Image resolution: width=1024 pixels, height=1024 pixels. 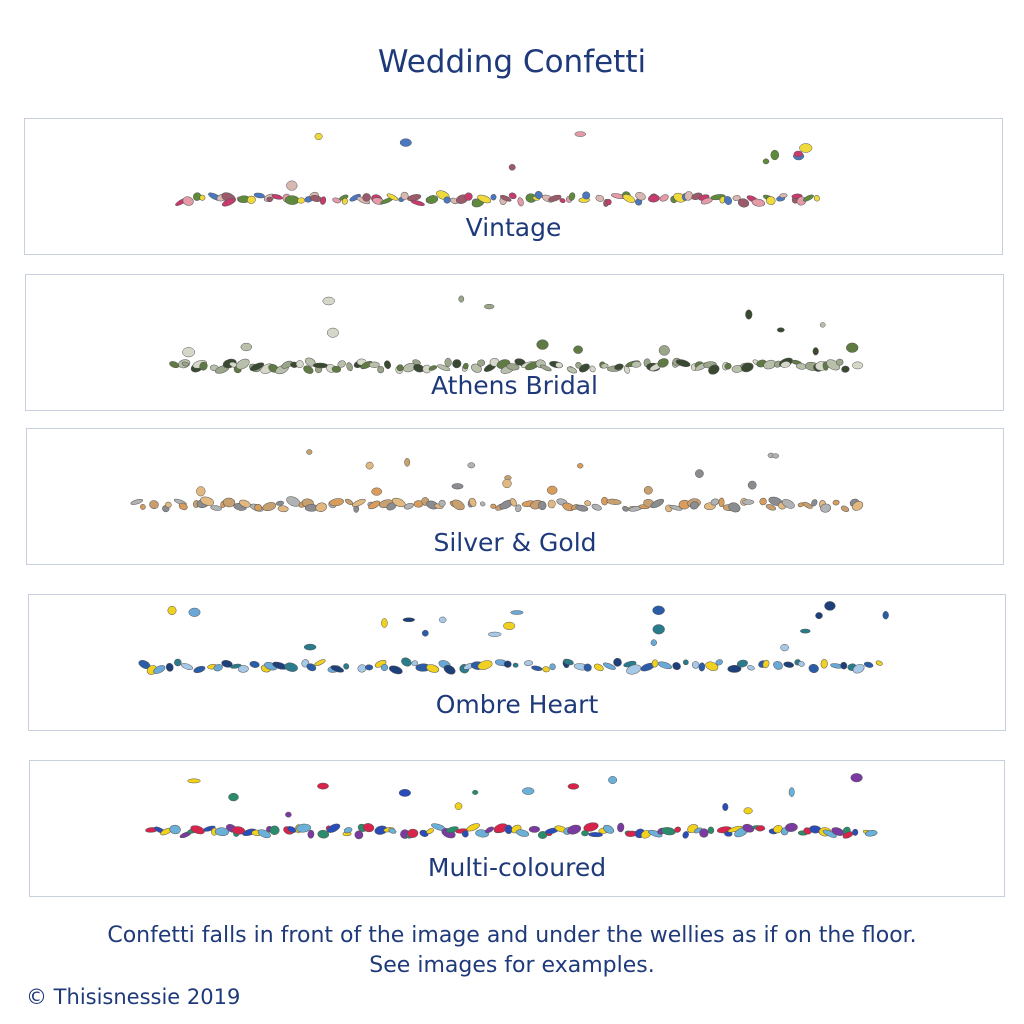 I want to click on silver-gold-label: Silver & Gold, so click(x=515, y=542).